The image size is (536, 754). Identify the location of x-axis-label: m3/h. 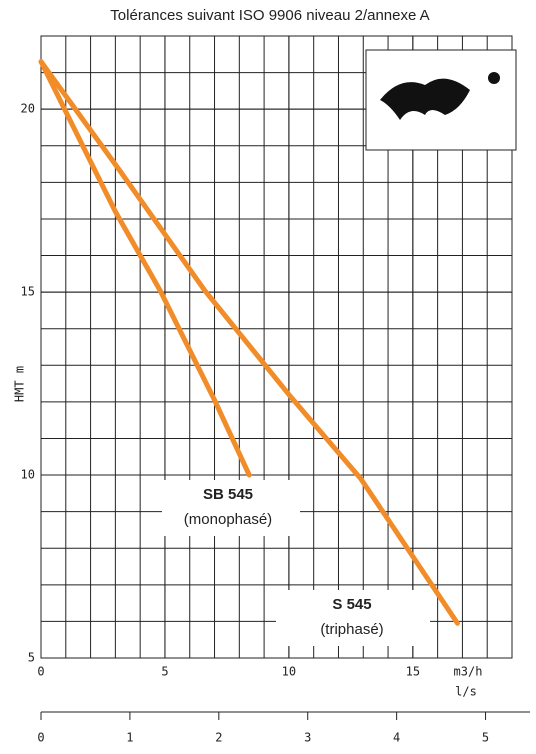
(468, 672).